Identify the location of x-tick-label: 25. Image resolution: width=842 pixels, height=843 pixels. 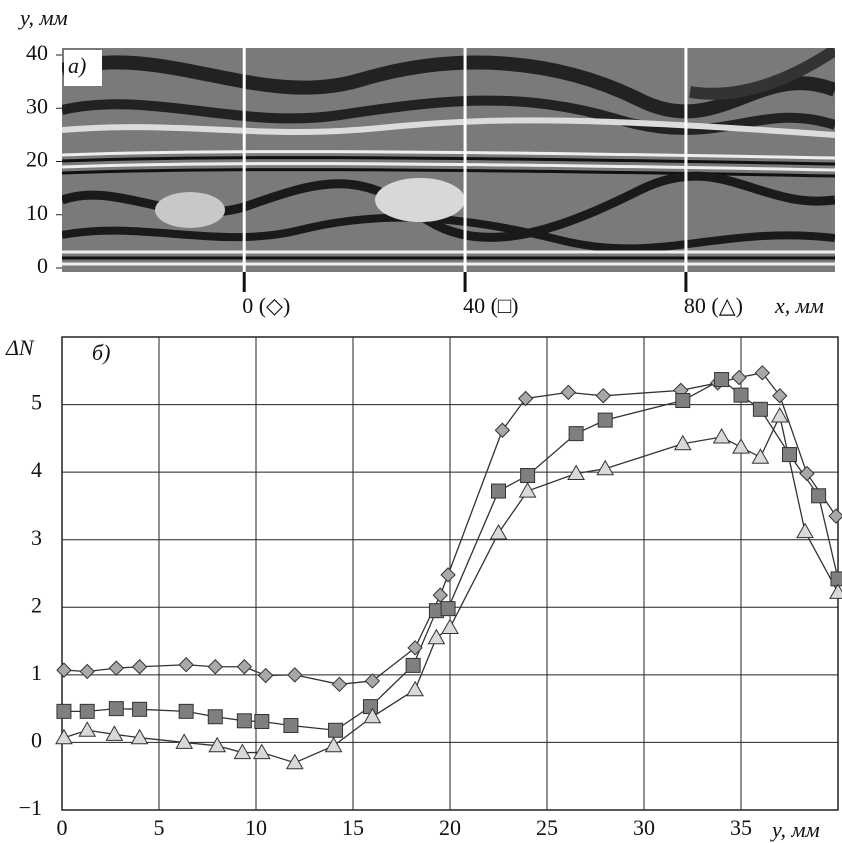
(547, 827).